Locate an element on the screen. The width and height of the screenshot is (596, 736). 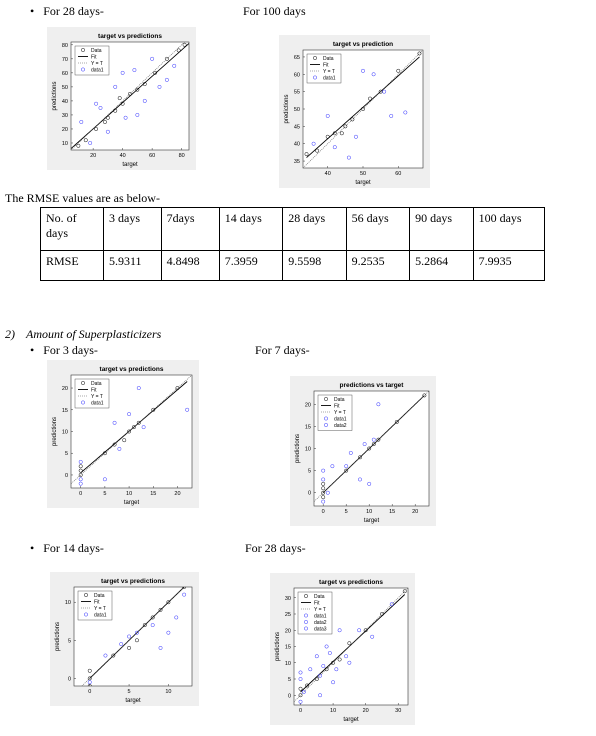
legend-label: data2 is located at coordinates (340, 426).